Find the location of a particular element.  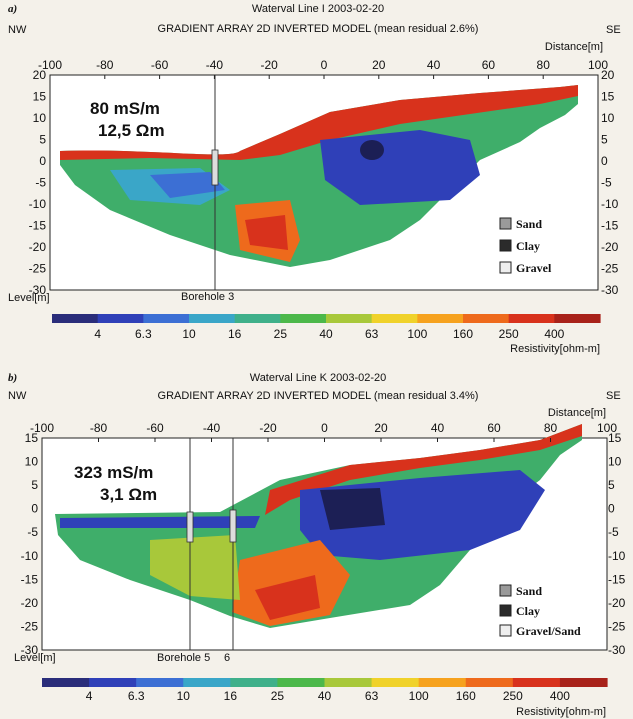

panel-a-y-tick-label-left: -15 is located at coordinates (38, 226).